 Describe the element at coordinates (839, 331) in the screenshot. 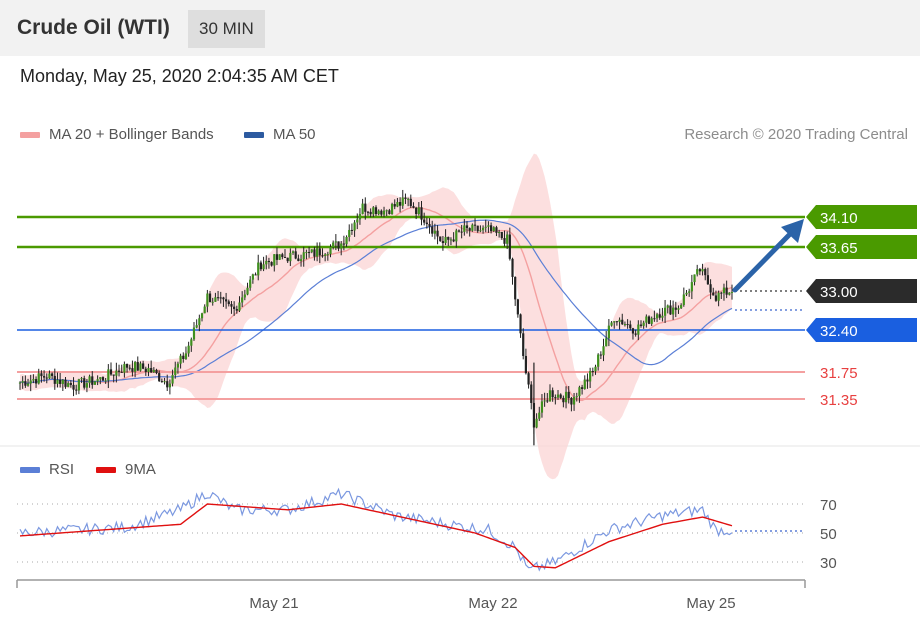

I see `level-label-32-40: 32.40` at that location.